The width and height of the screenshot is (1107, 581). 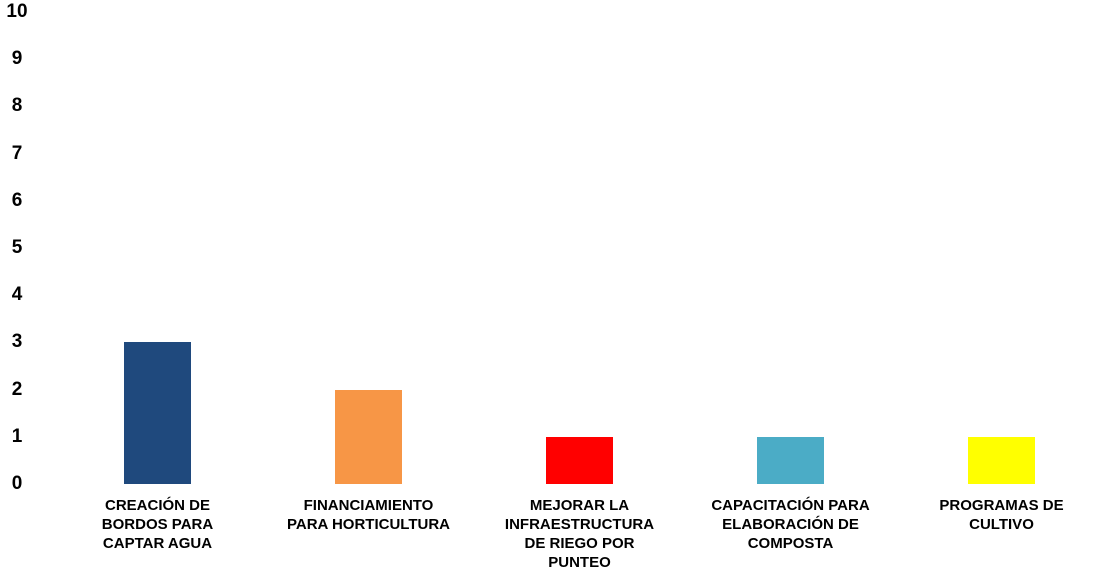 I want to click on x-category-label-line: ELABORACIÓN DE, so click(x=790, y=524).